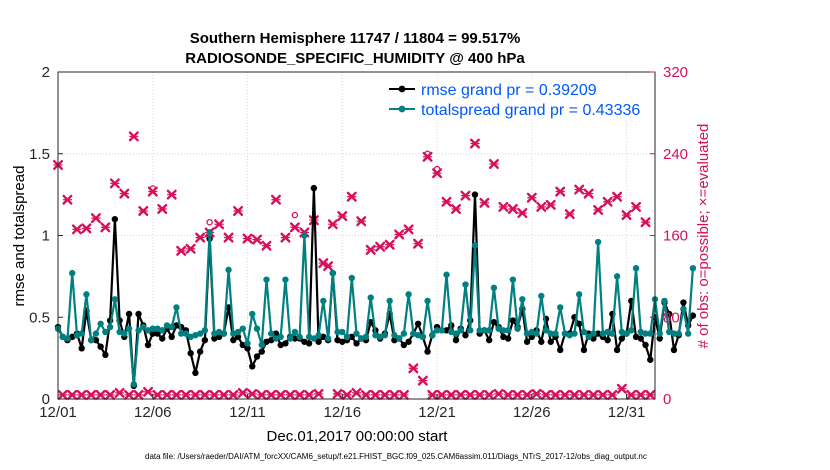  I want to click on y-axis-left: 0 0.5 1 1.5 2, so click(46, 236).